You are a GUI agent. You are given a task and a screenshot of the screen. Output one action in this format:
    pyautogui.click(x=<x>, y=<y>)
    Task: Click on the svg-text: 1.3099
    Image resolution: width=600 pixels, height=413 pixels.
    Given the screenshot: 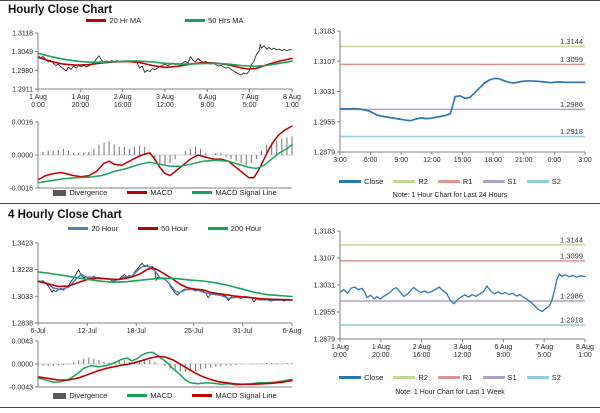 What is the action you would take?
    pyautogui.click(x=571, y=59)
    